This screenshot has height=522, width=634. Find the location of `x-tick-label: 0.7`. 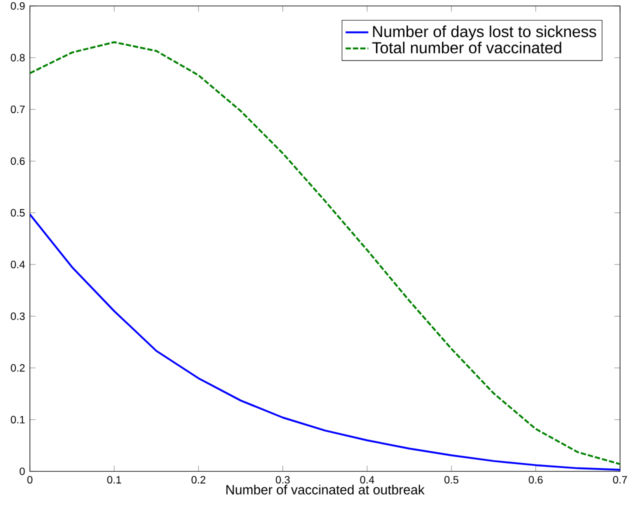

x-tick-label: 0.7 is located at coordinates (620, 480).